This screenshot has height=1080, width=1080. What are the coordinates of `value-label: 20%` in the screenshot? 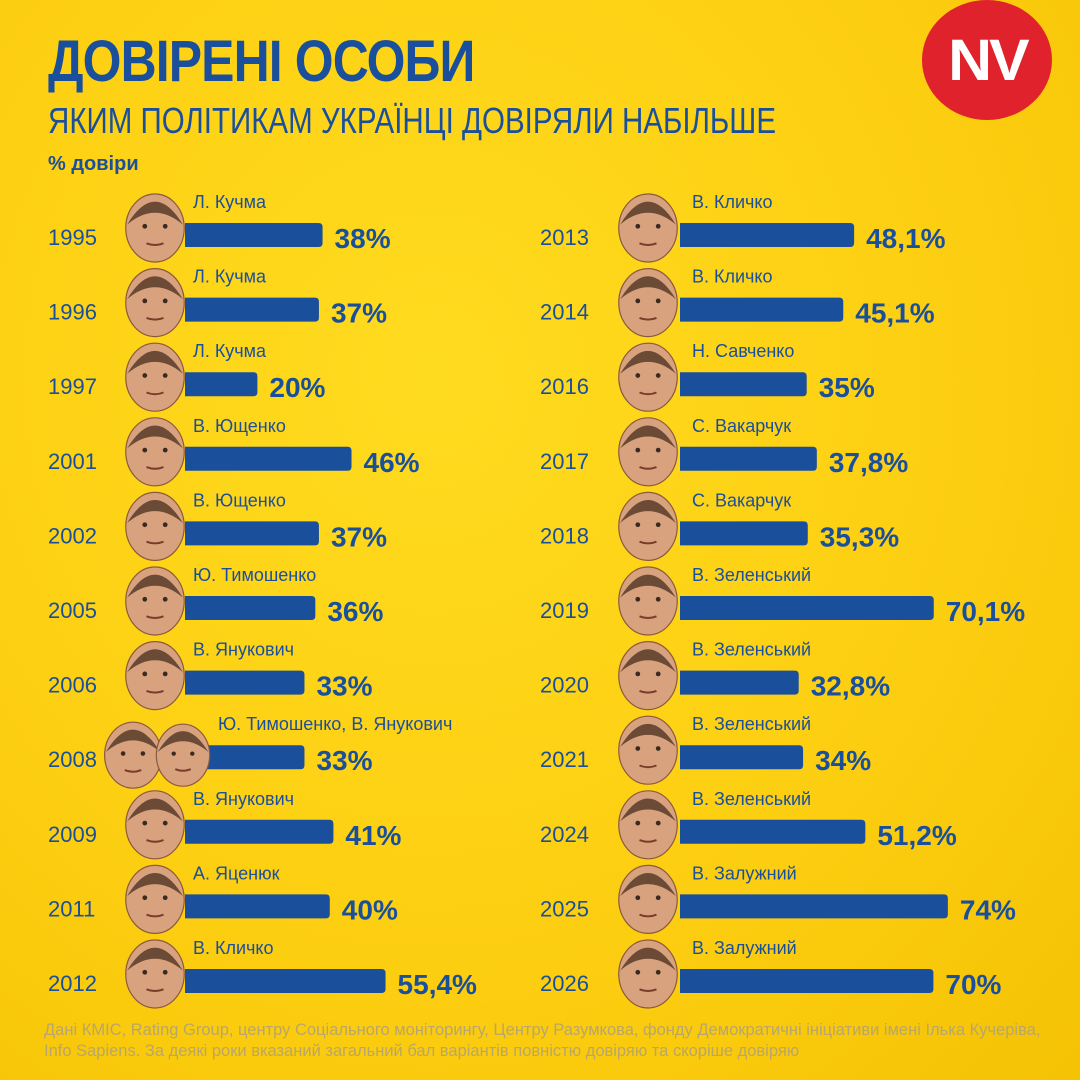 It's located at (297, 387).